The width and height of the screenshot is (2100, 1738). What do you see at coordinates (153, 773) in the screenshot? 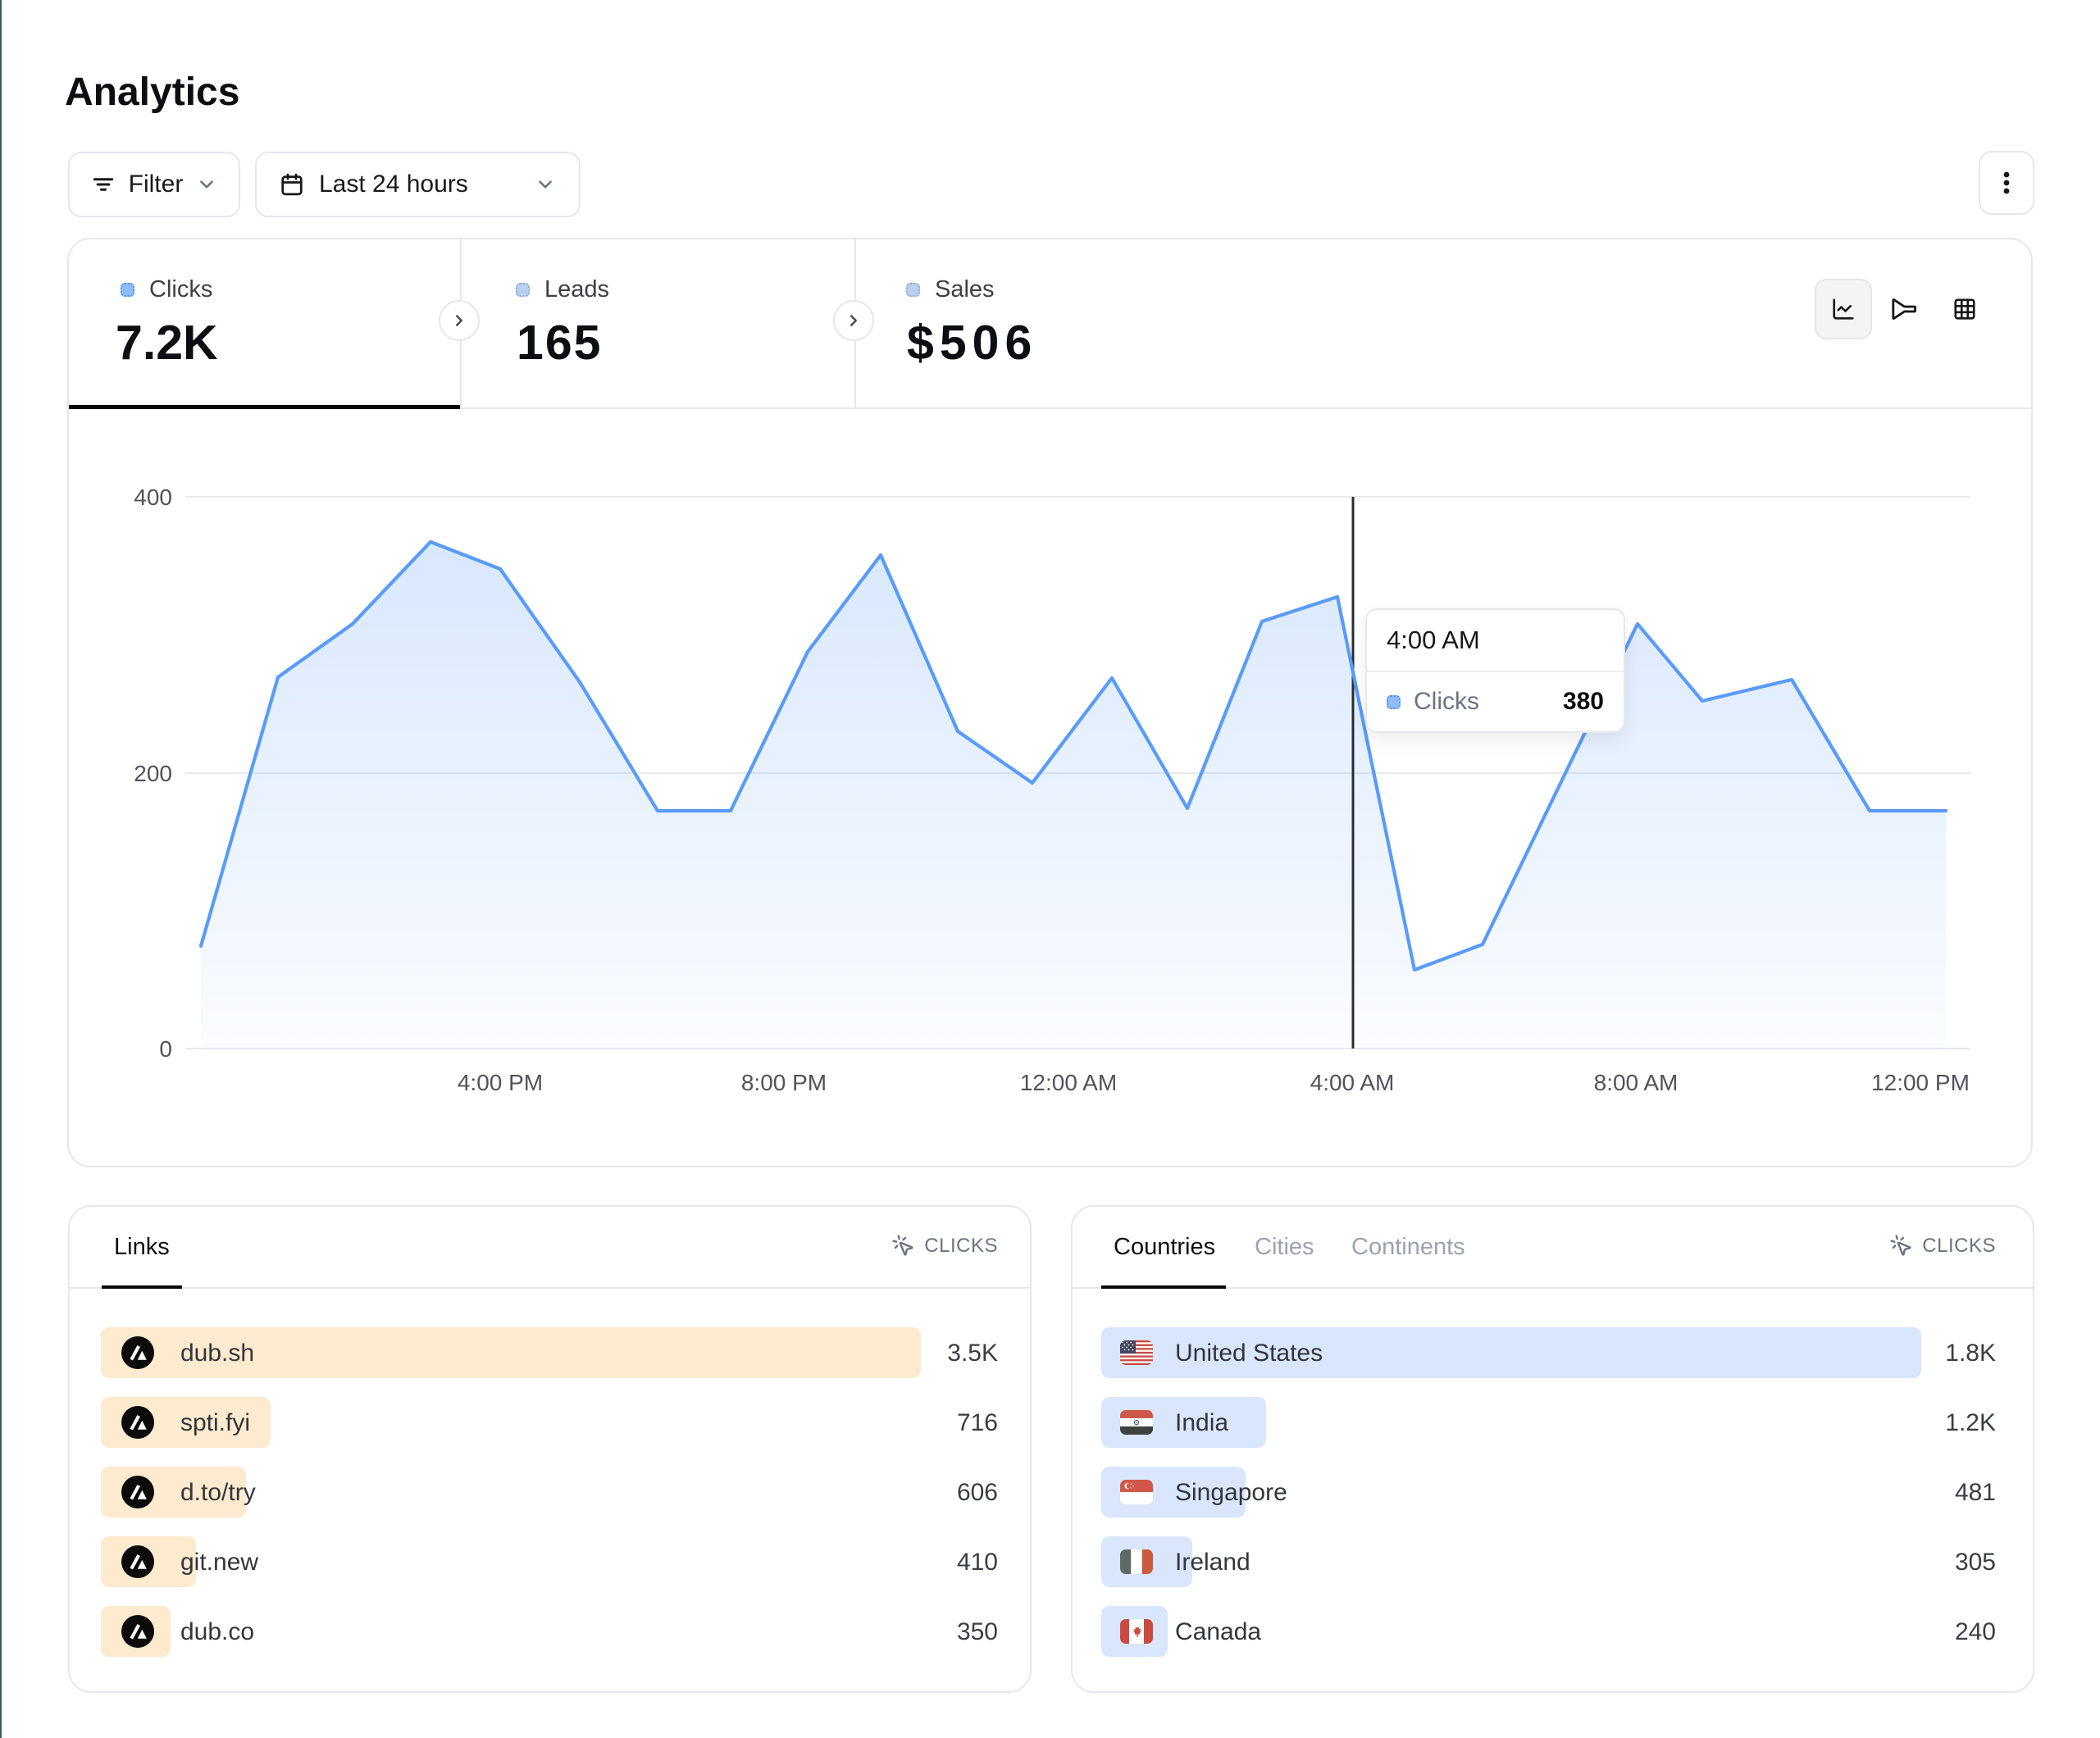
I see `svg-text: 200` at bounding box center [153, 773].